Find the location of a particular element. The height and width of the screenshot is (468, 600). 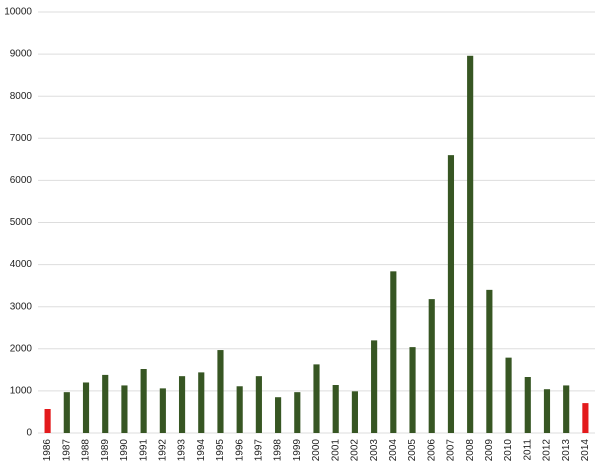

x-tick-label: 2013 is located at coordinates (566, 450).